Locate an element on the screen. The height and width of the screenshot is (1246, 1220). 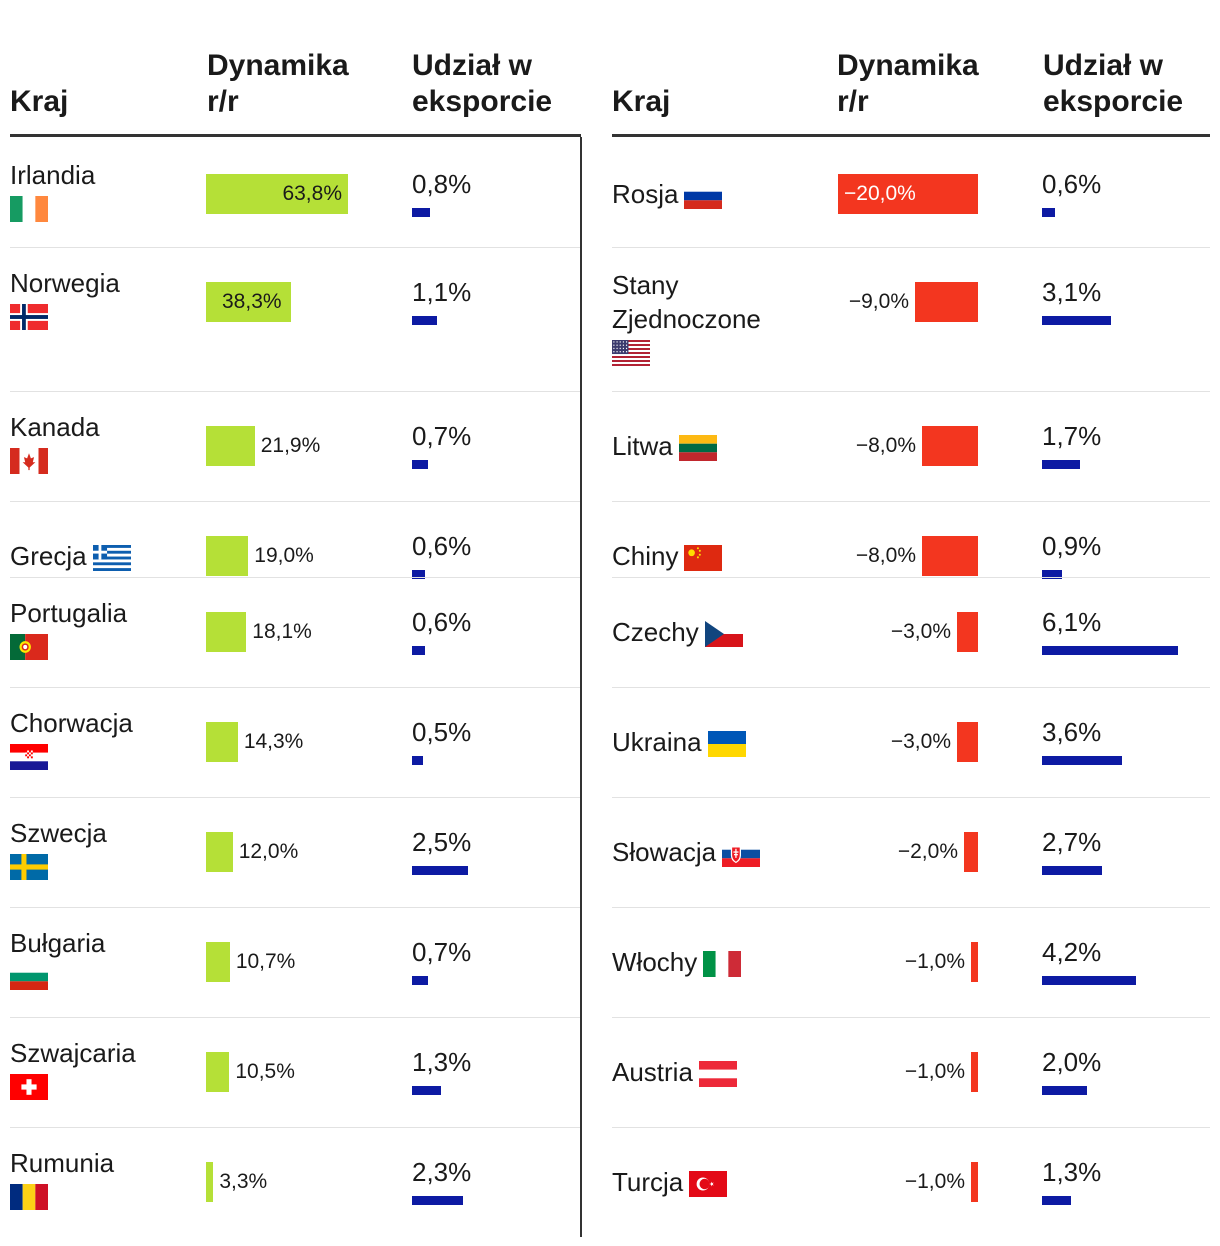
country-name: Rosja is located at coordinates (645, 194).